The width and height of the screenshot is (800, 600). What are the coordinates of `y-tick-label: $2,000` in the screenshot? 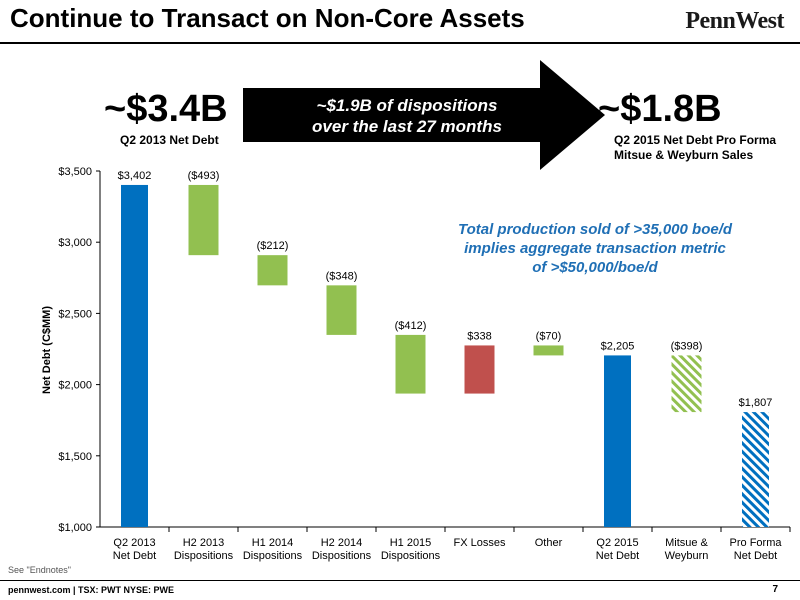 It's located at (75, 386).